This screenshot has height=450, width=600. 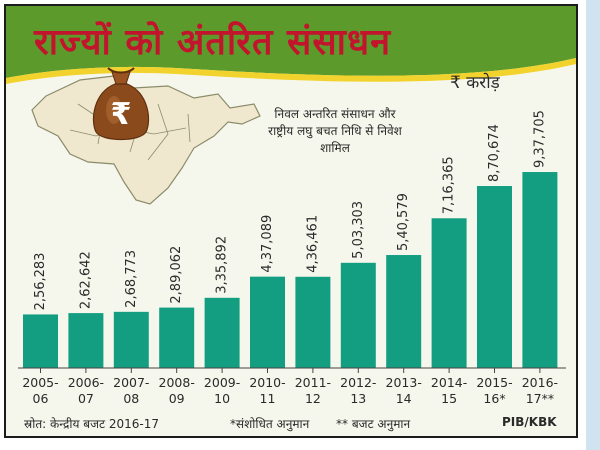 What do you see at coordinates (131, 279) in the screenshot?
I see `bar-value-label-2: 2,68,773` at bounding box center [131, 279].